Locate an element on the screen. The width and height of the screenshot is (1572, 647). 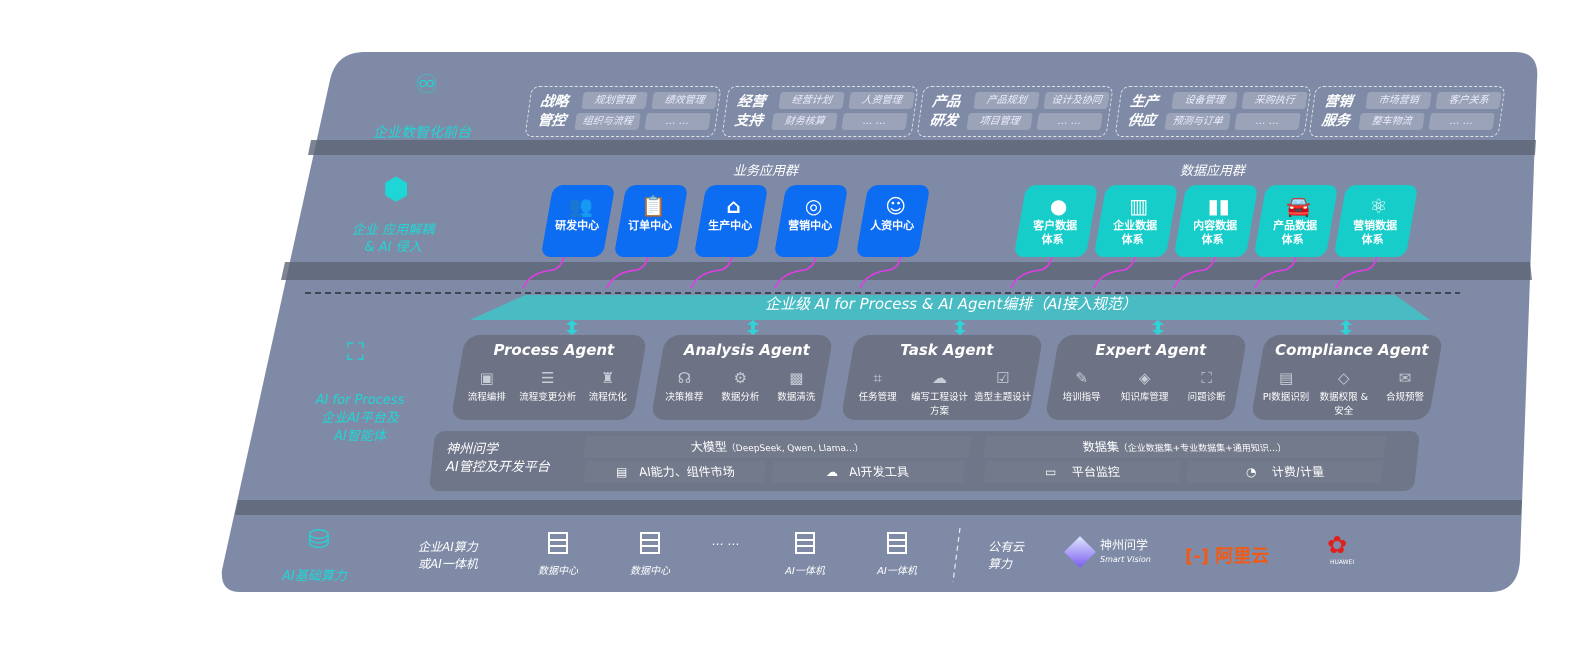
server-item: AI一体机 is located at coordinates (805, 554).